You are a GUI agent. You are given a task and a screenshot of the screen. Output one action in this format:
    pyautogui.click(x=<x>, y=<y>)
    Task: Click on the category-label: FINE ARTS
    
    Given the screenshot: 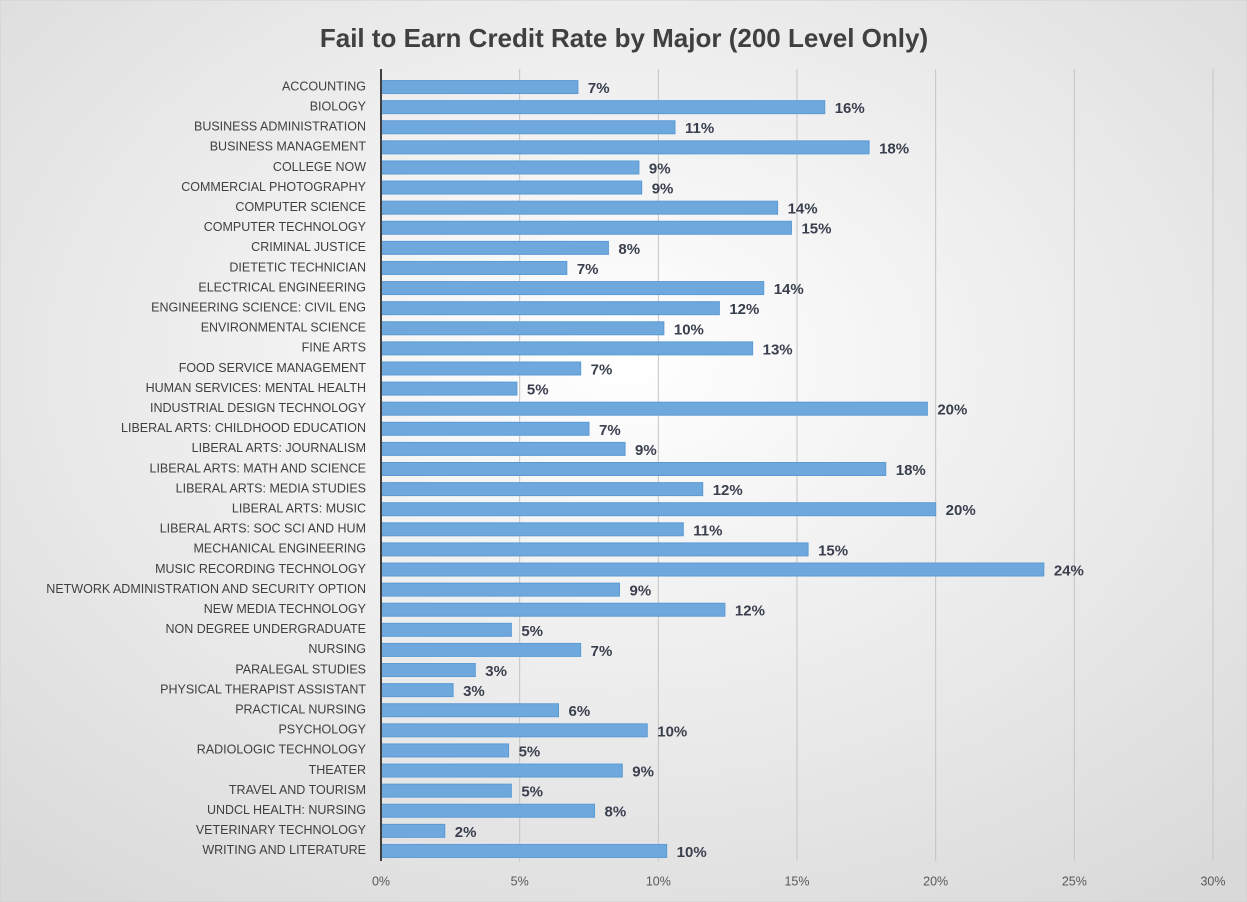 What is the action you would take?
    pyautogui.click(x=334, y=348)
    